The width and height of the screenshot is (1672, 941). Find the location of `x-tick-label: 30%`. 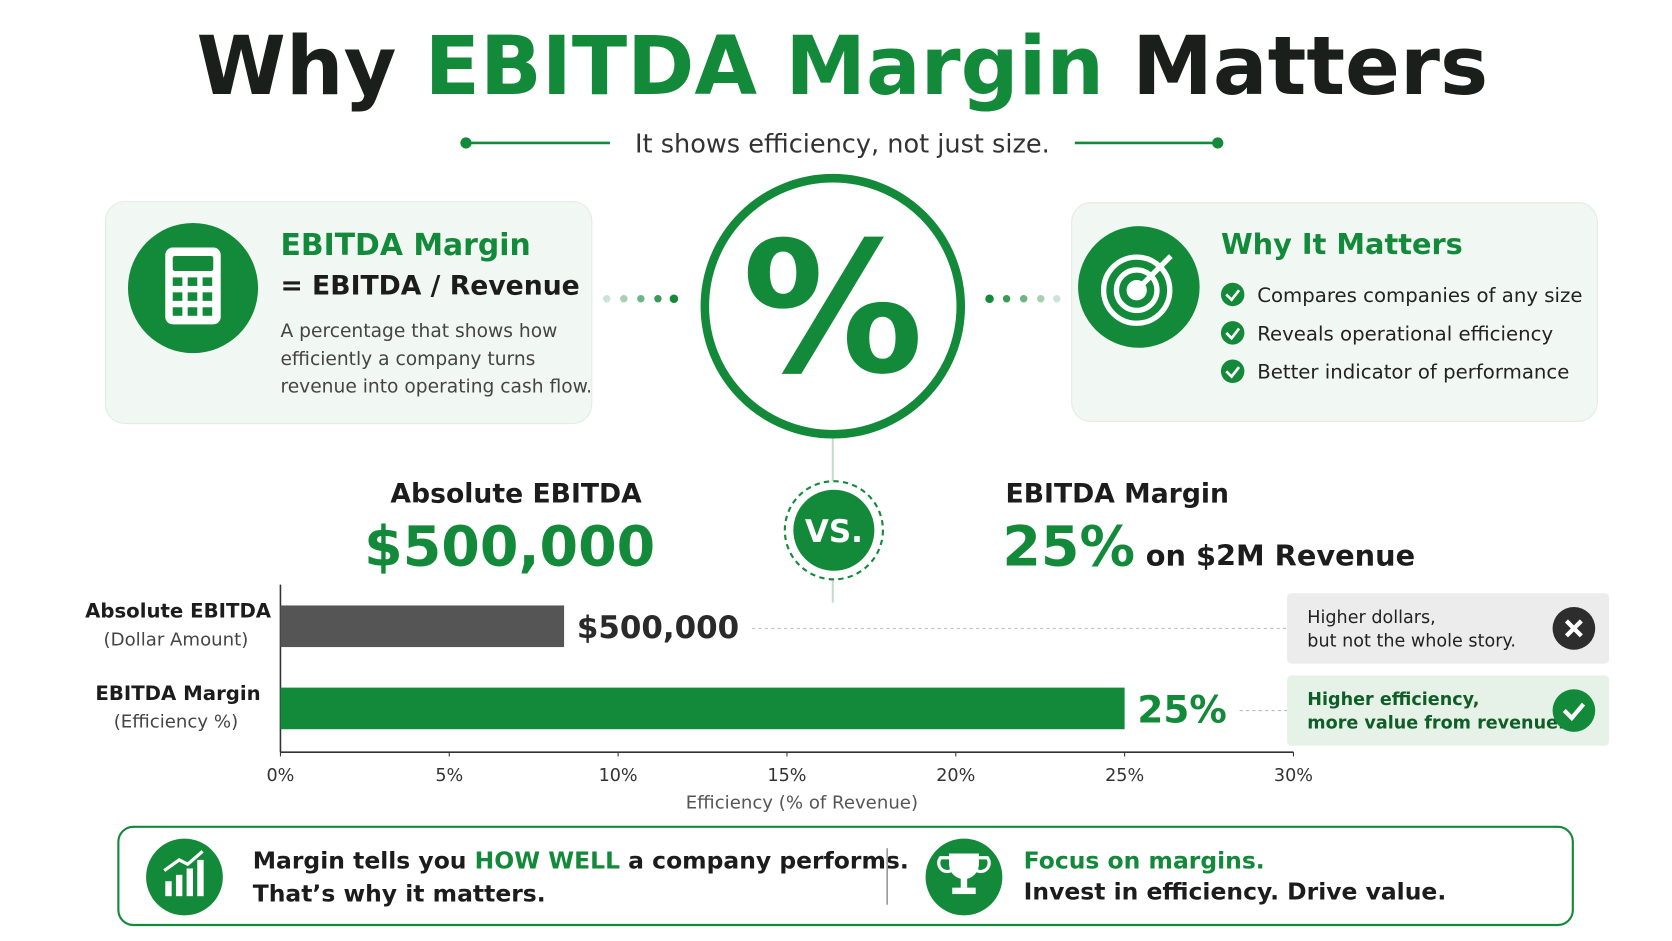

x-tick-label: 30% is located at coordinates (1293, 776).